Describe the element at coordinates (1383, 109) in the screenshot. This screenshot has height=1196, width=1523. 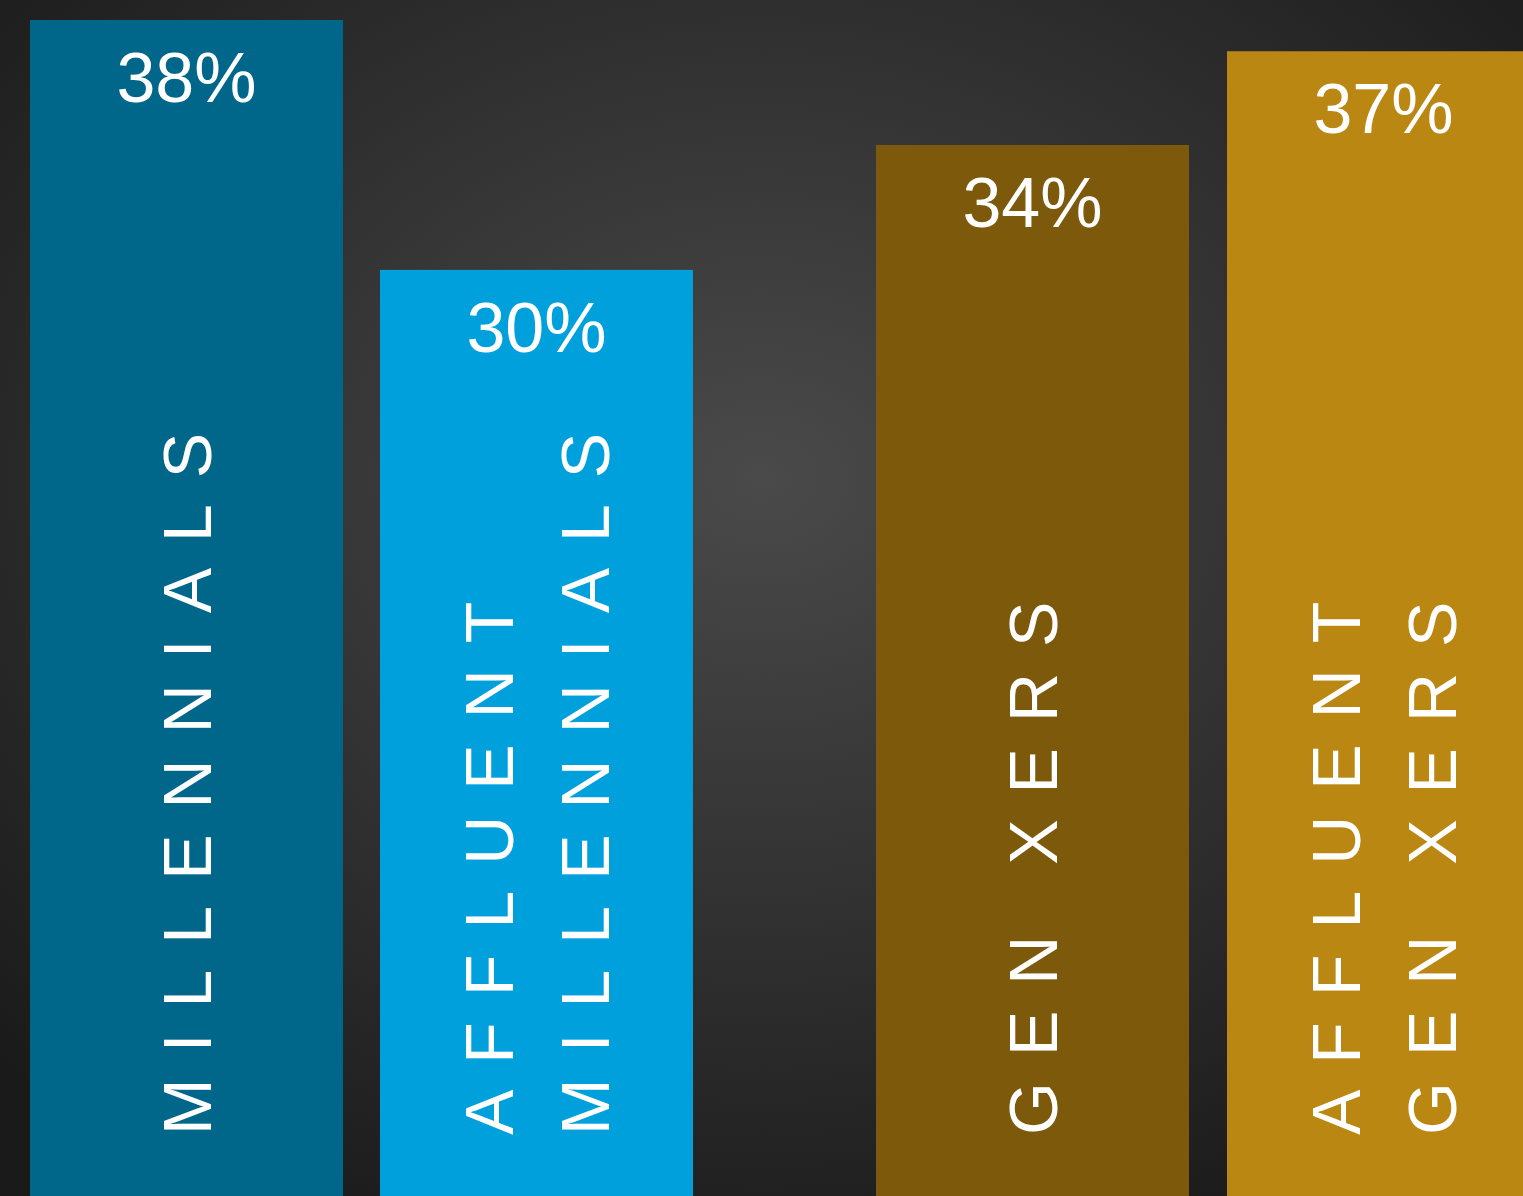
I see `data-label: 37%` at that location.